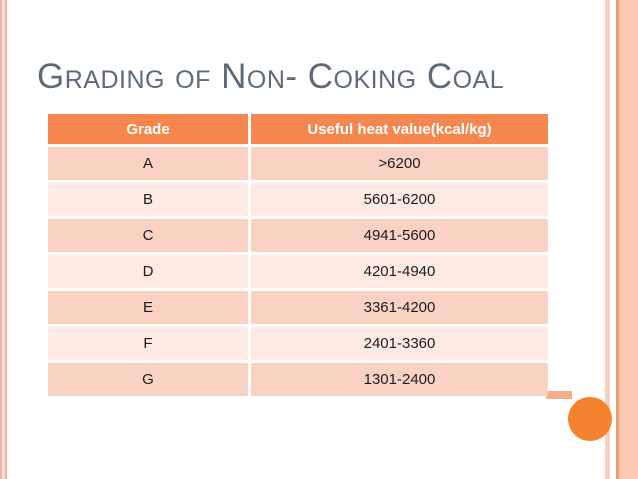  Describe the element at coordinates (4, 239) in the screenshot. I see `left-edge-stripes` at that location.